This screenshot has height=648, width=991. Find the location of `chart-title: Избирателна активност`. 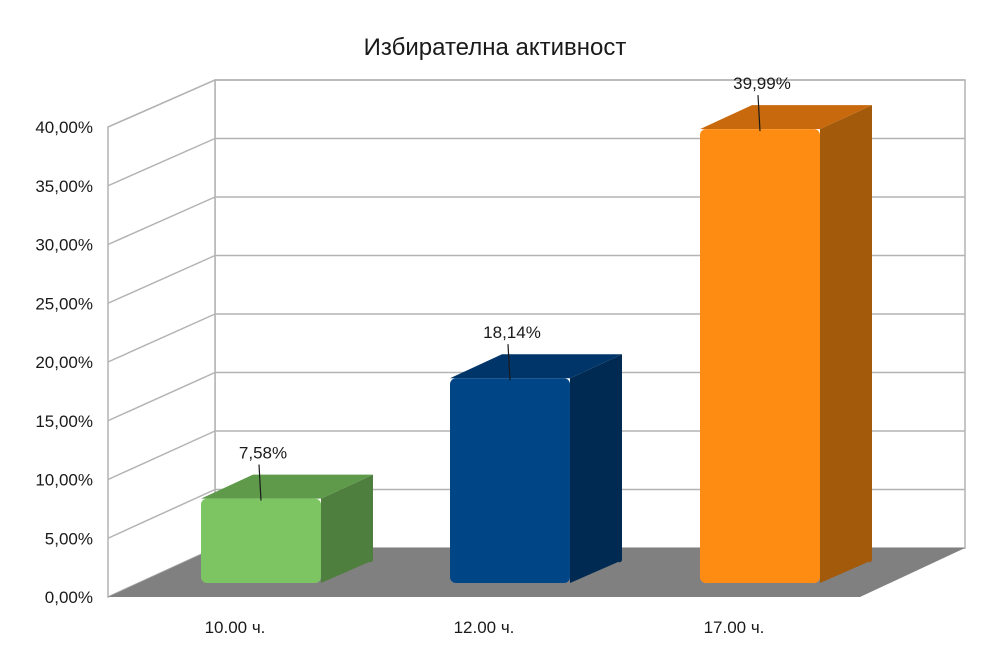

chart-title: Избирателна активност is located at coordinates (495, 47).